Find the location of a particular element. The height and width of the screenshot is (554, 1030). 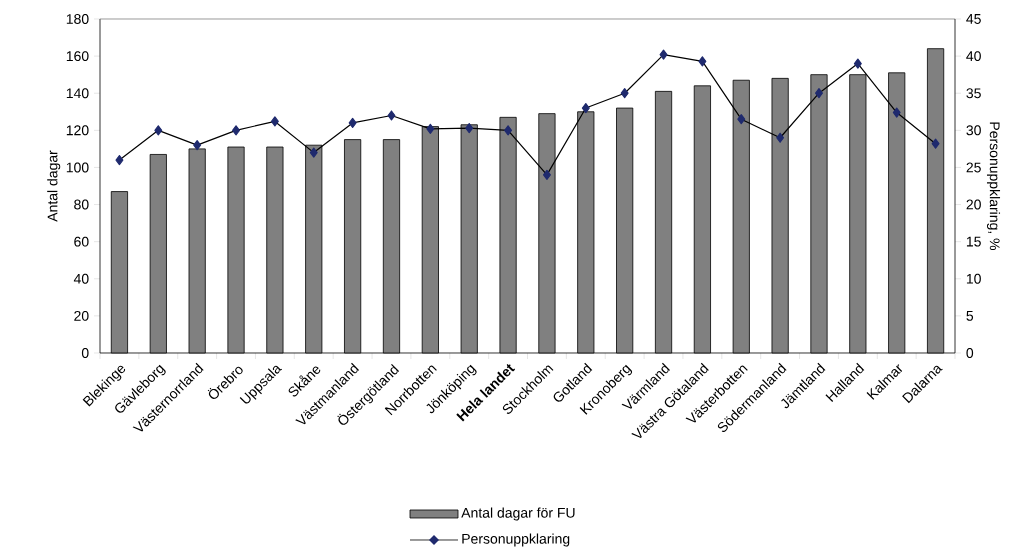

y-tick-label: 100 is located at coordinates (77, 167).